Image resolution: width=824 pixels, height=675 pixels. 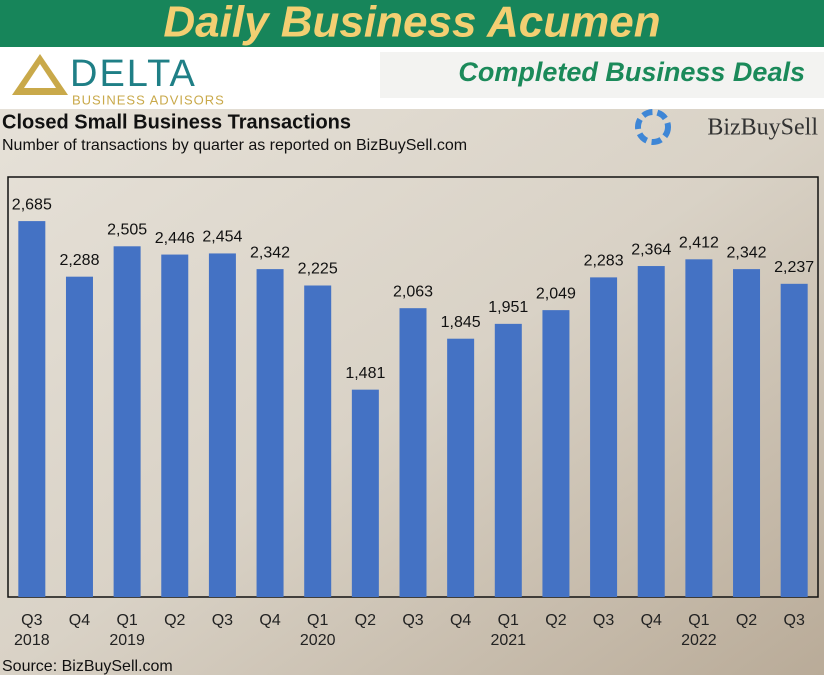 I want to click on value-label: 2,412, so click(x=699, y=243).